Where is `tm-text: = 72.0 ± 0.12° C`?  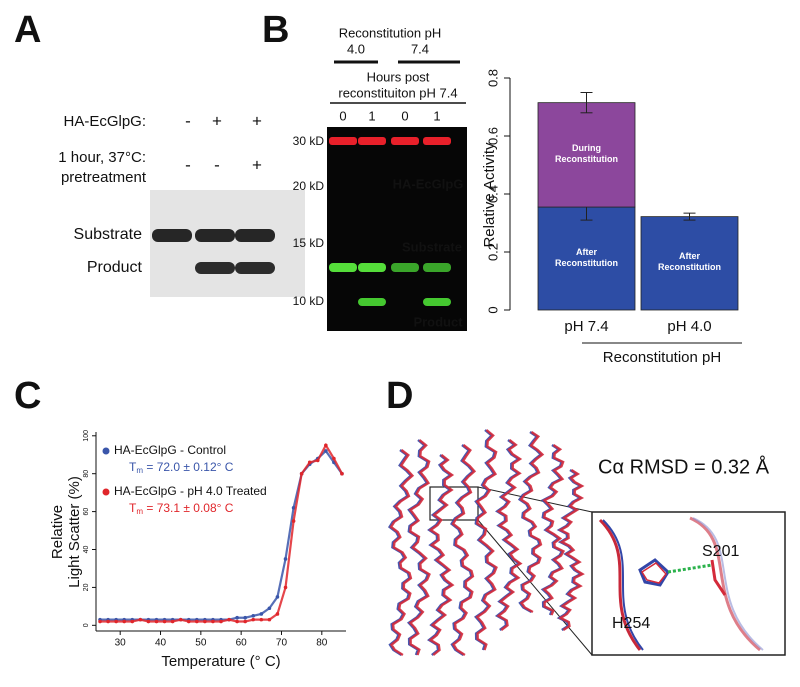
tm-text: = 72.0 ± 0.12° C is located at coordinates (188, 467).